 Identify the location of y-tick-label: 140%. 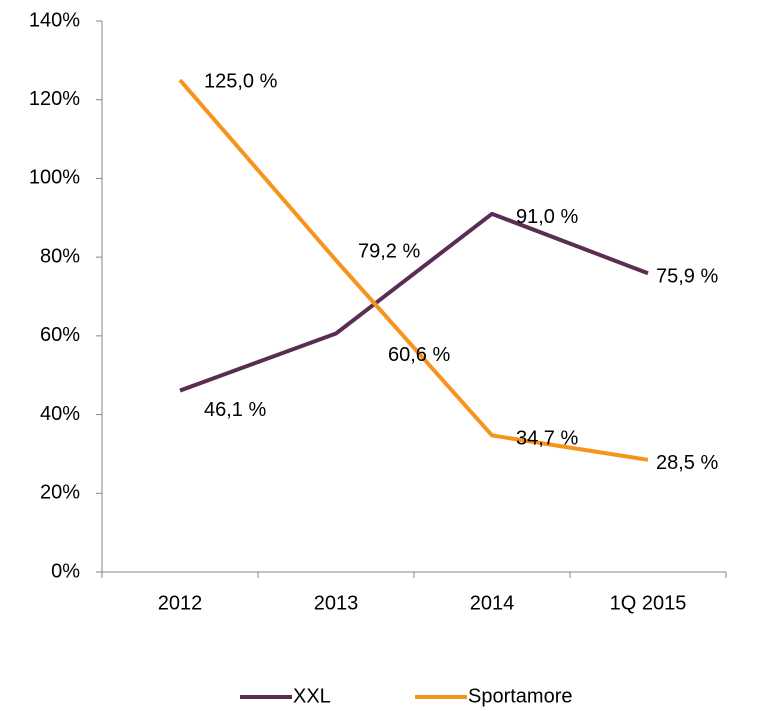
(54, 20).